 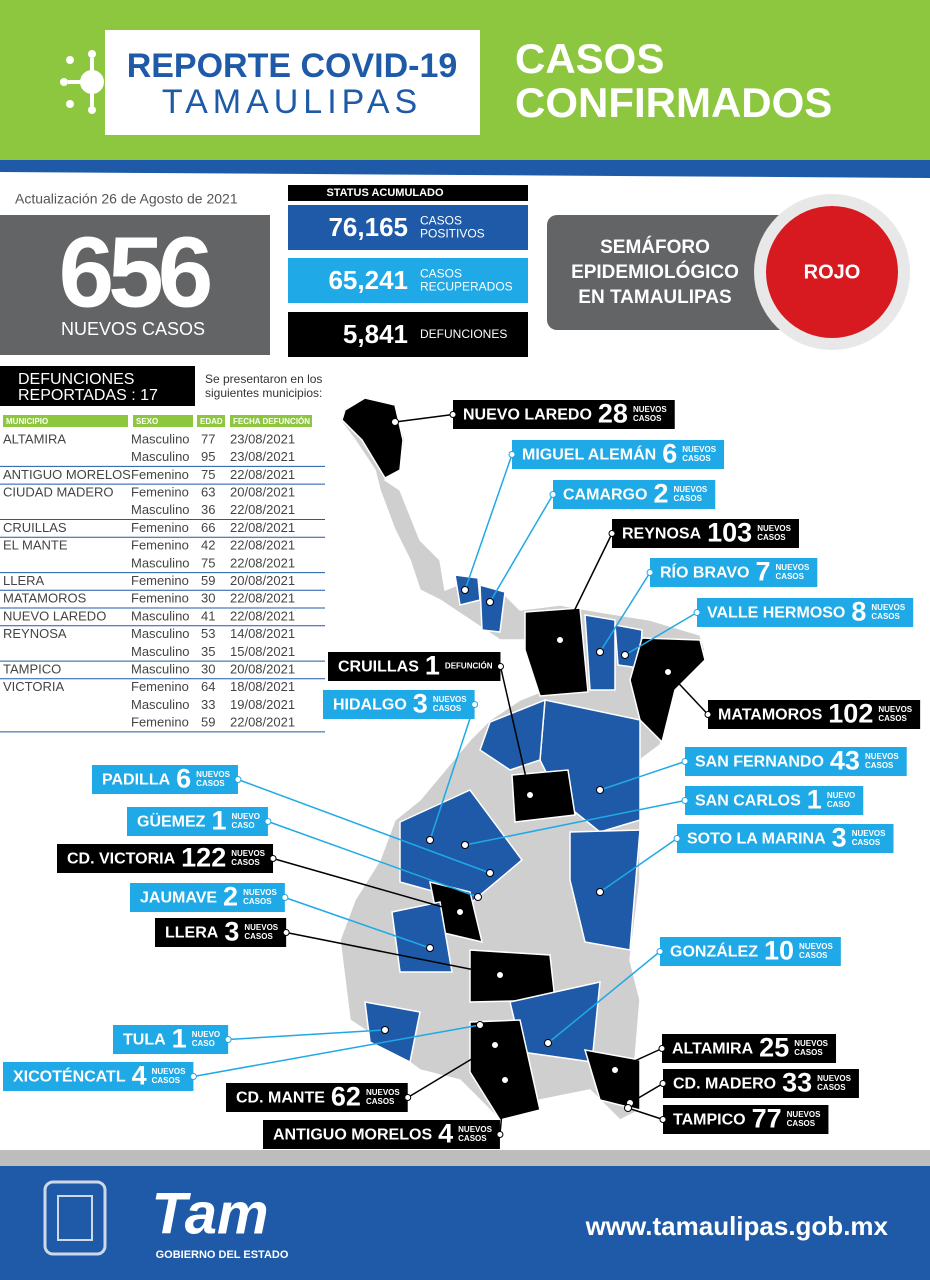 I want to click on case-count: 8, so click(x=858, y=612).